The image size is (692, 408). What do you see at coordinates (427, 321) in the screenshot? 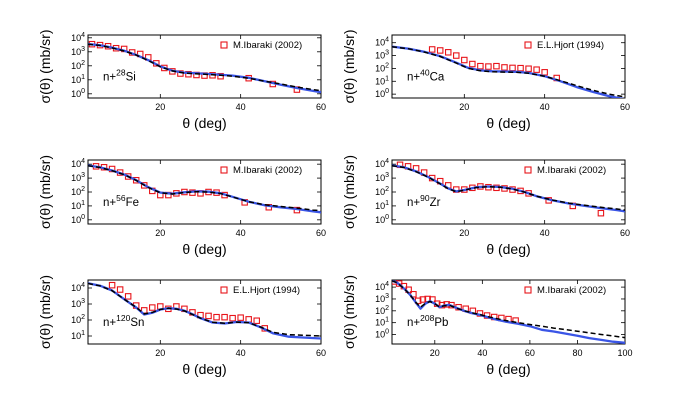
I see `nucleus-label: n+208Pb` at bounding box center [427, 321].